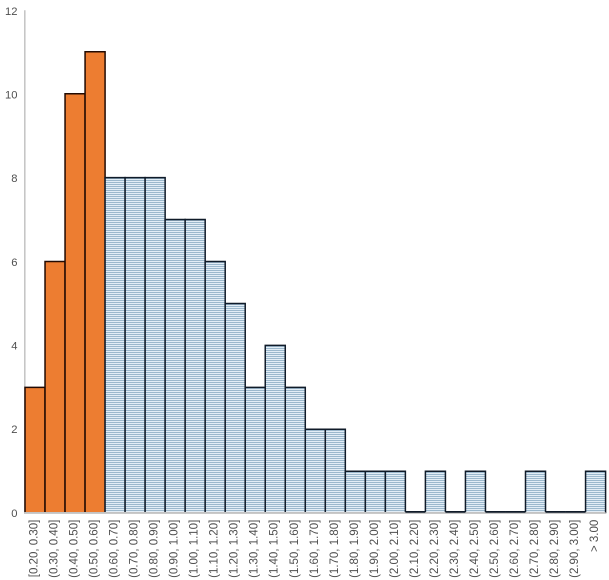 The width and height of the screenshot is (609, 580). I want to click on svg-text: (1.60, 1.70], so click(315, 549).